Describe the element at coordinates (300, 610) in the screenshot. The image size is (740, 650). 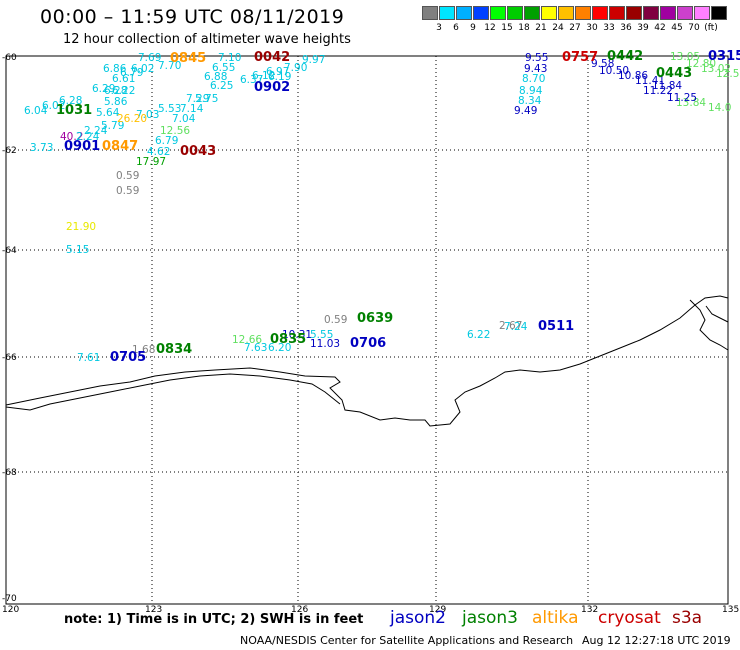
I see `longitude-label: 126` at that location.